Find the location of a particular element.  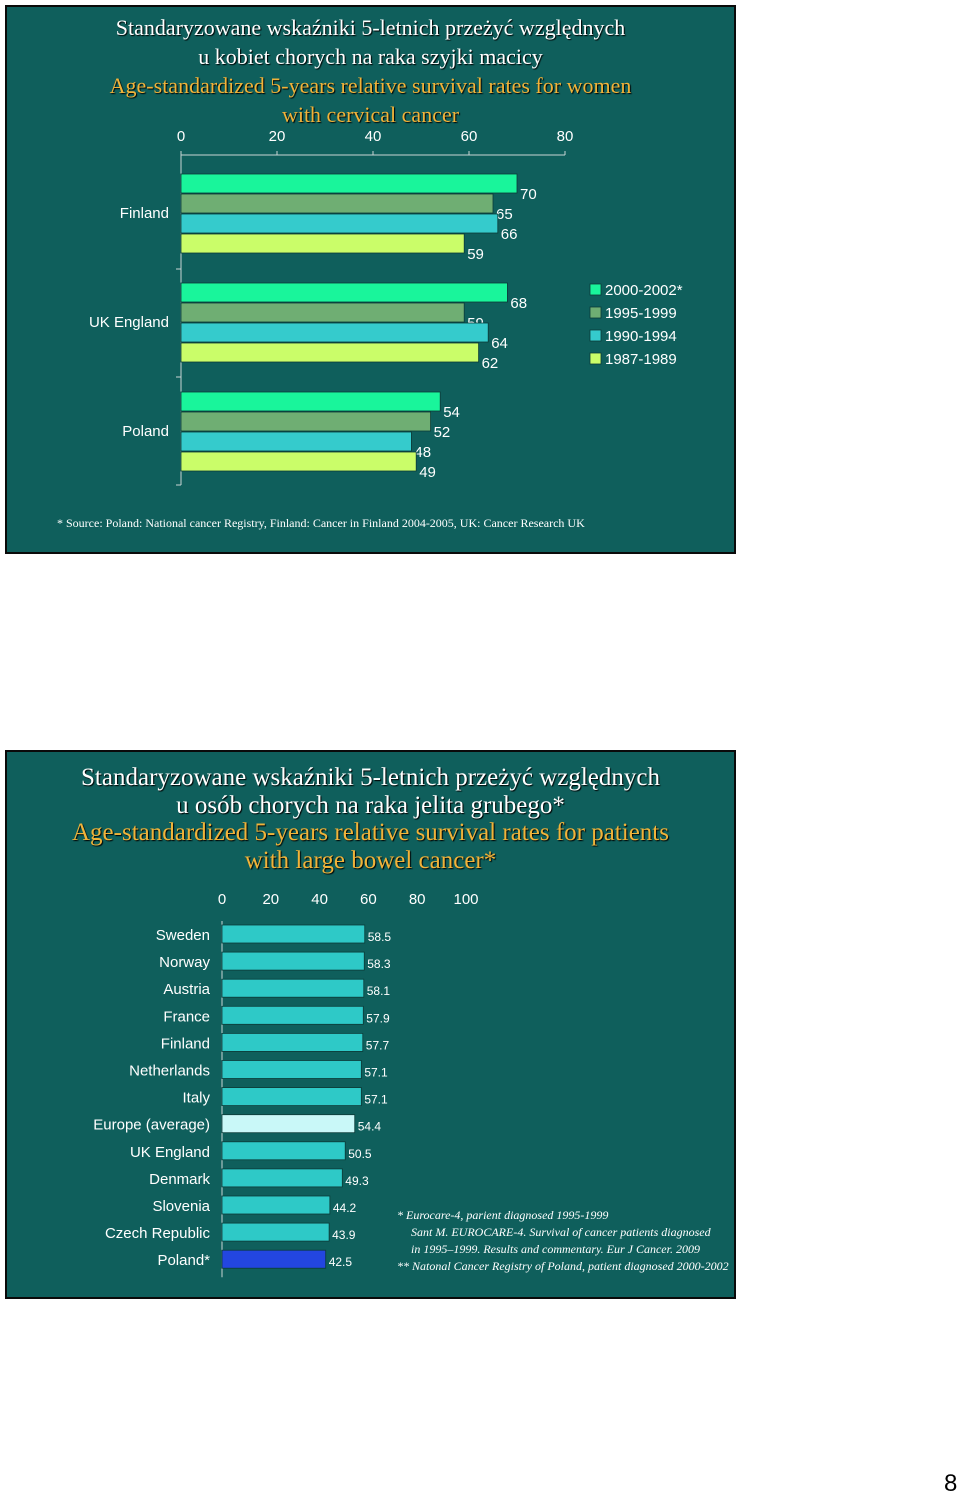

legend-label: 1990-1994 is located at coordinates (641, 336).